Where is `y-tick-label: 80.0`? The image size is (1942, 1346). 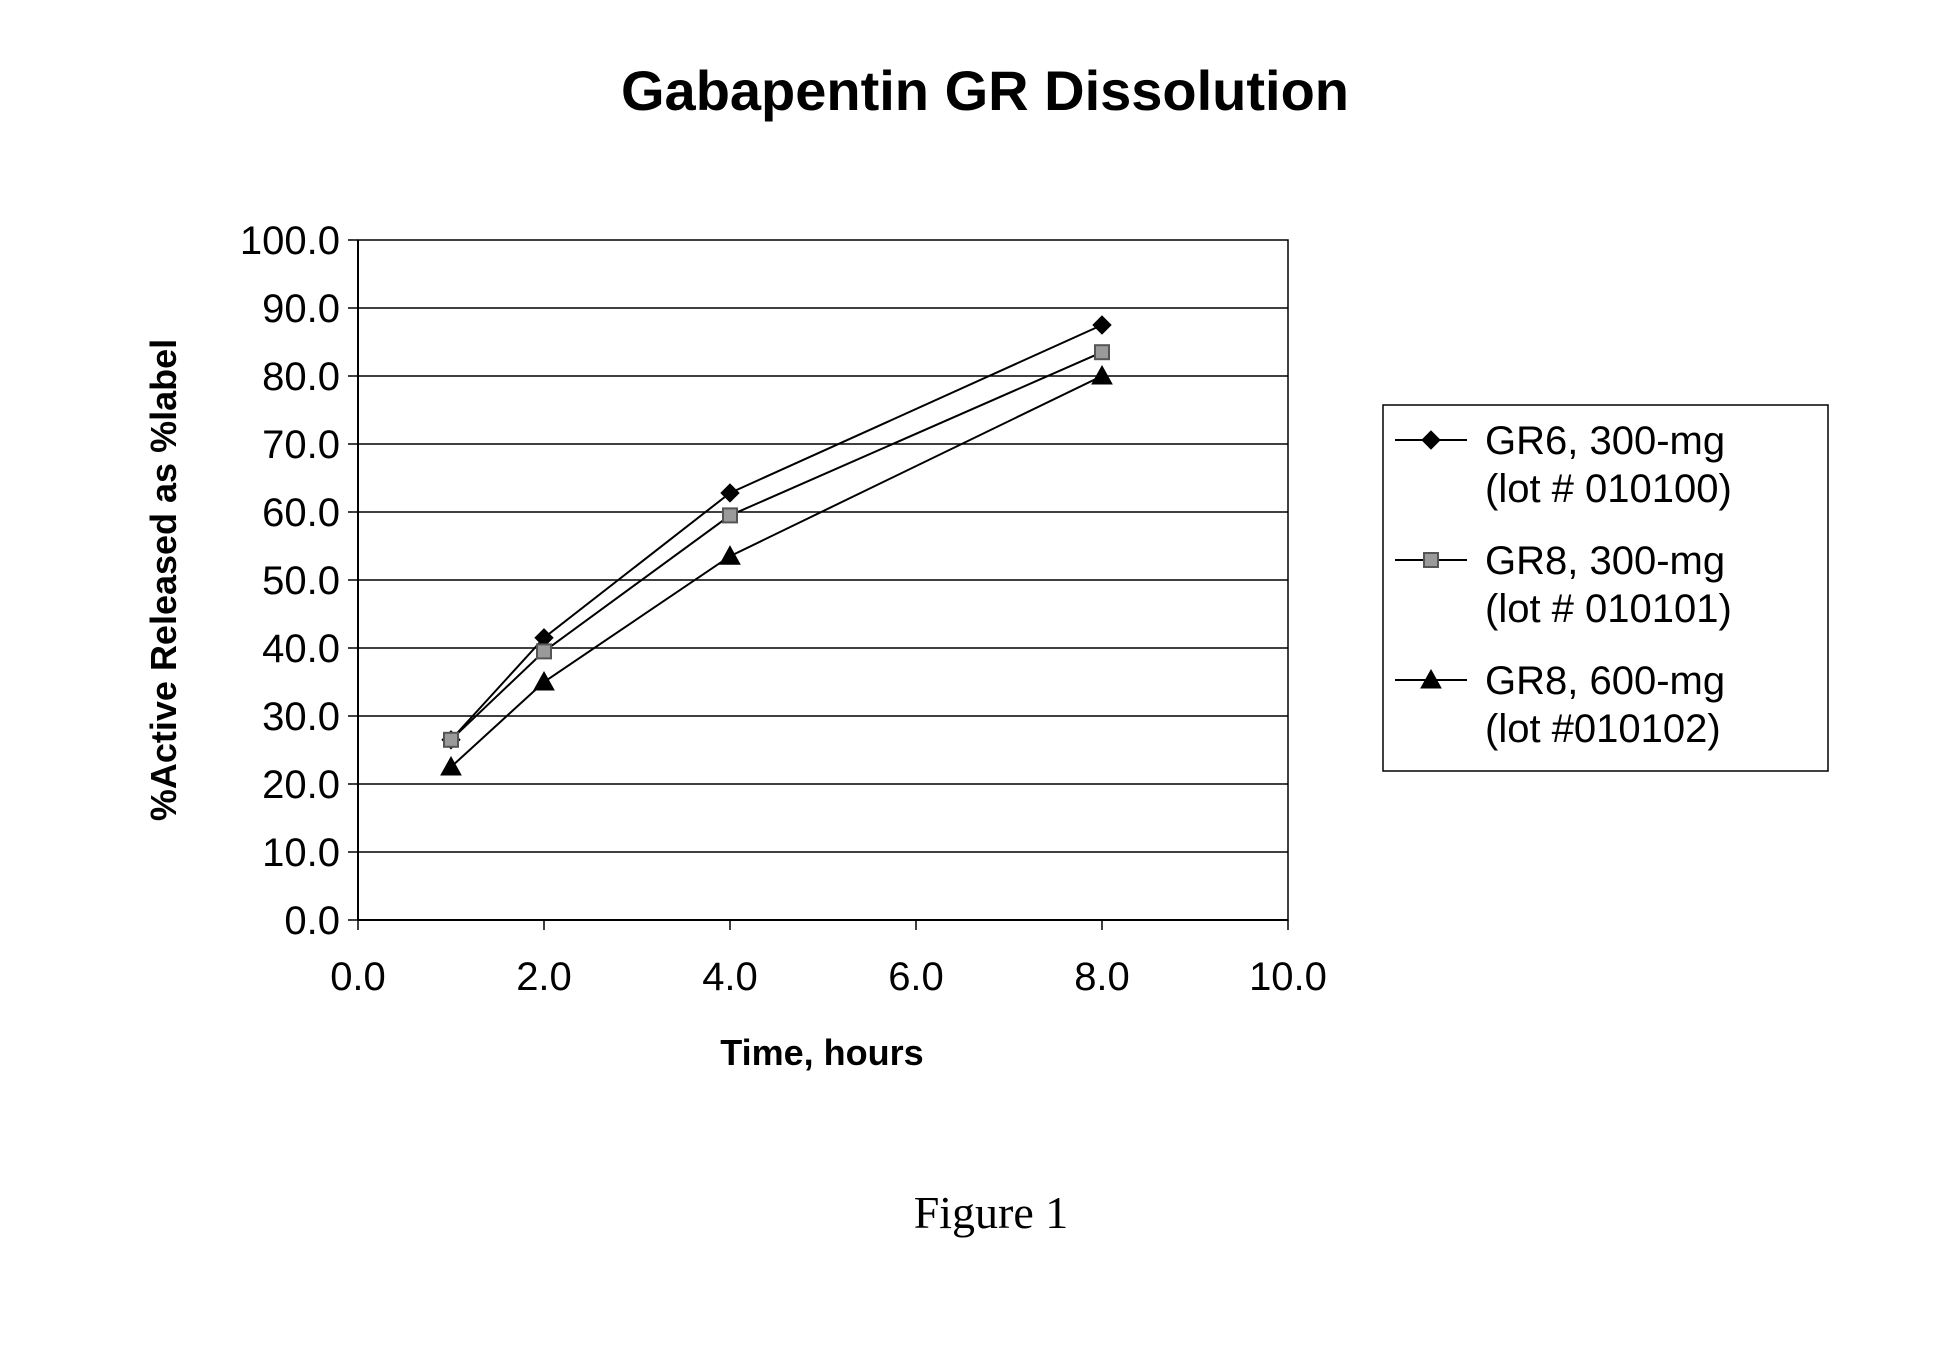 y-tick-label: 80.0 is located at coordinates (301, 377).